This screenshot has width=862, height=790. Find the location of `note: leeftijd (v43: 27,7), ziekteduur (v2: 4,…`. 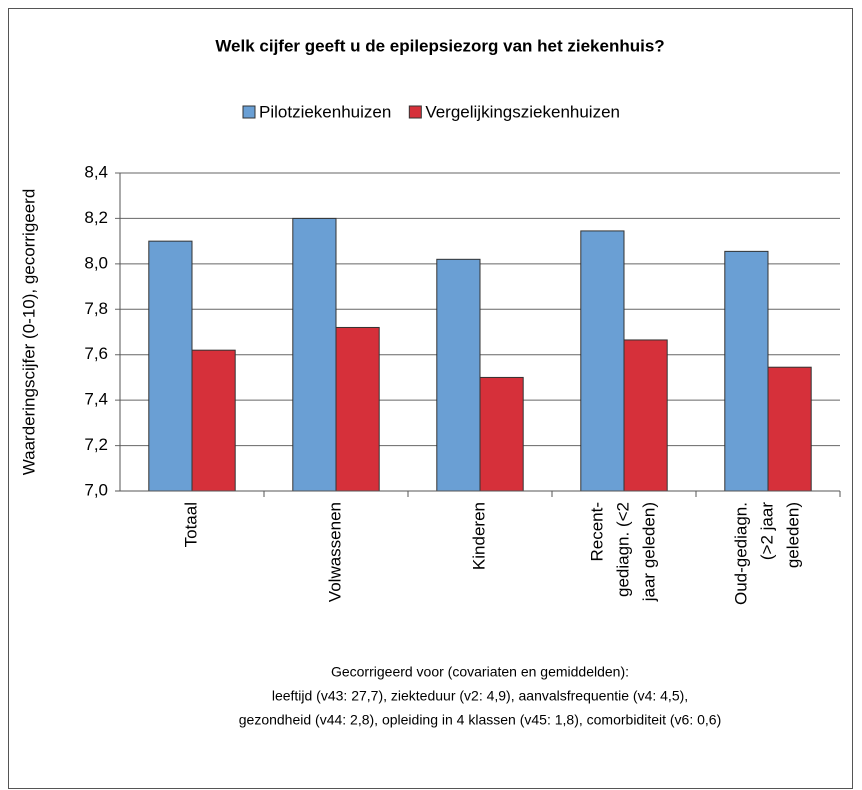

note: leeftijd (v43: 27,7), ziekteduur (v2: 4,… is located at coordinates (480, 696).